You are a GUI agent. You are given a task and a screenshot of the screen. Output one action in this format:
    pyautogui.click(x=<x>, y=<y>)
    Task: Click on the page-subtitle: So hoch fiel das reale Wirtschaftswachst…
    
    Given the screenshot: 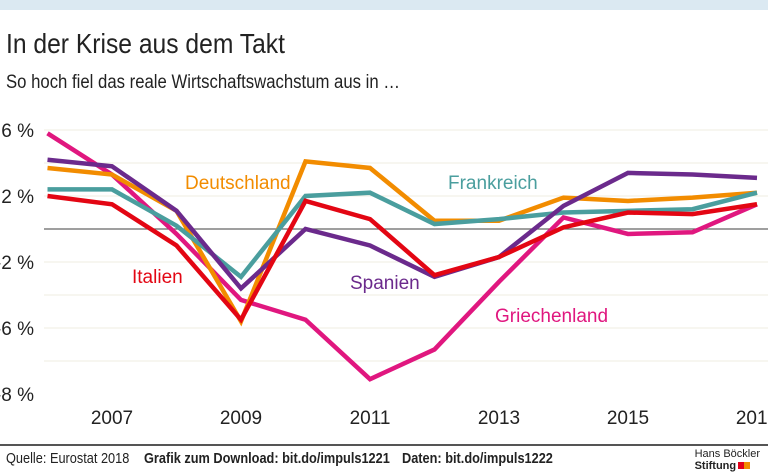 What is the action you would take?
    pyautogui.click(x=203, y=82)
    